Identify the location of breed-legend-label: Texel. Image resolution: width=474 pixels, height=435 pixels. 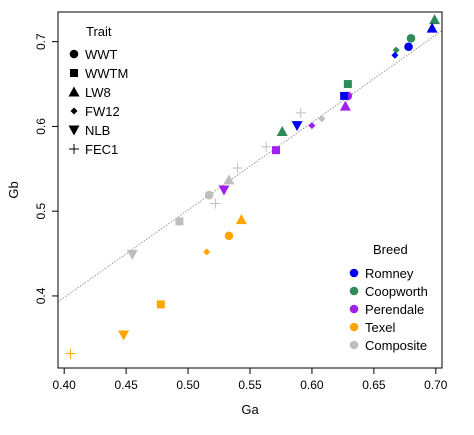
(380, 327).